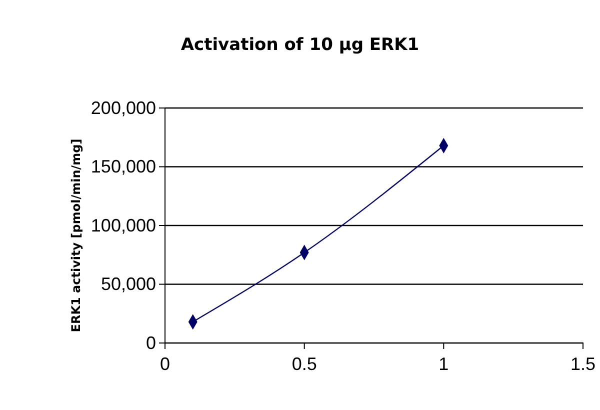 Image resolution: width=600 pixels, height=410 pixels. Describe the element at coordinates (128, 284) in the screenshot. I see `y-tick-label: 50,000` at that location.